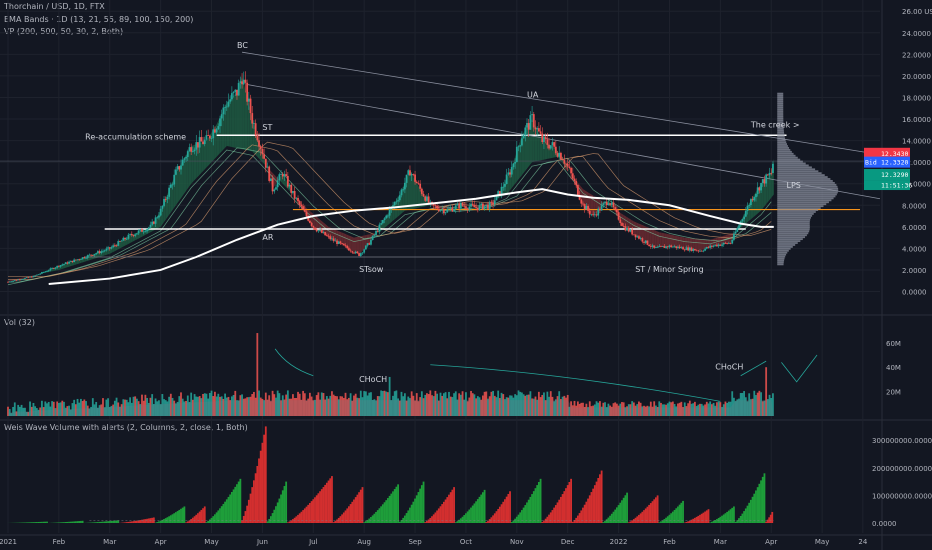 This screenshot has height=550, width=932. I want to click on volume-pane-title: Vol (32), so click(19, 322).